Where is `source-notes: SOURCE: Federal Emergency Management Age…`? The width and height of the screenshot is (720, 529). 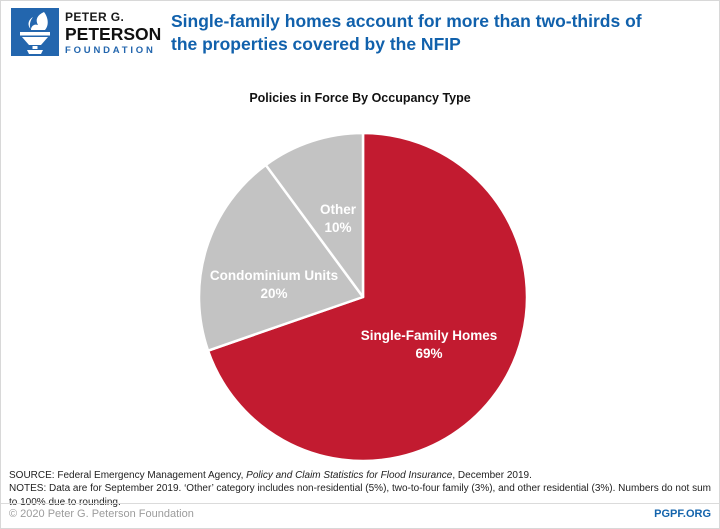 source-notes: SOURCE: Federal Emergency Management Age… is located at coordinates (361, 489).